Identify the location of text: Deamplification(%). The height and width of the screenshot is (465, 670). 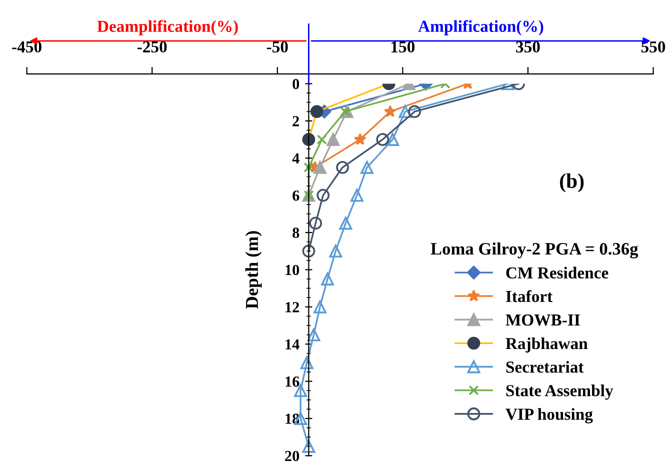
(167, 28).